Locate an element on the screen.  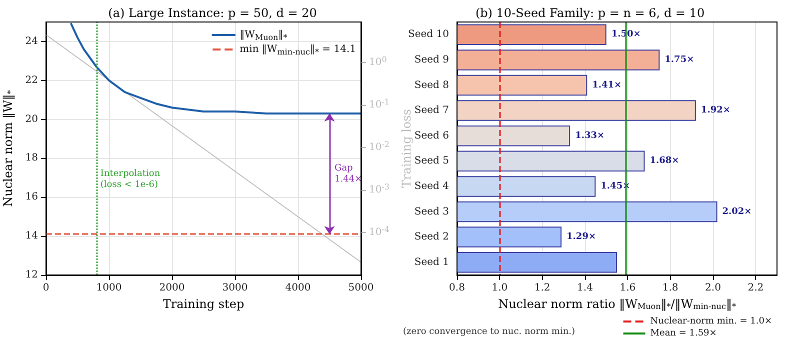
y-tick-label: Seed 7 is located at coordinates (431, 110).